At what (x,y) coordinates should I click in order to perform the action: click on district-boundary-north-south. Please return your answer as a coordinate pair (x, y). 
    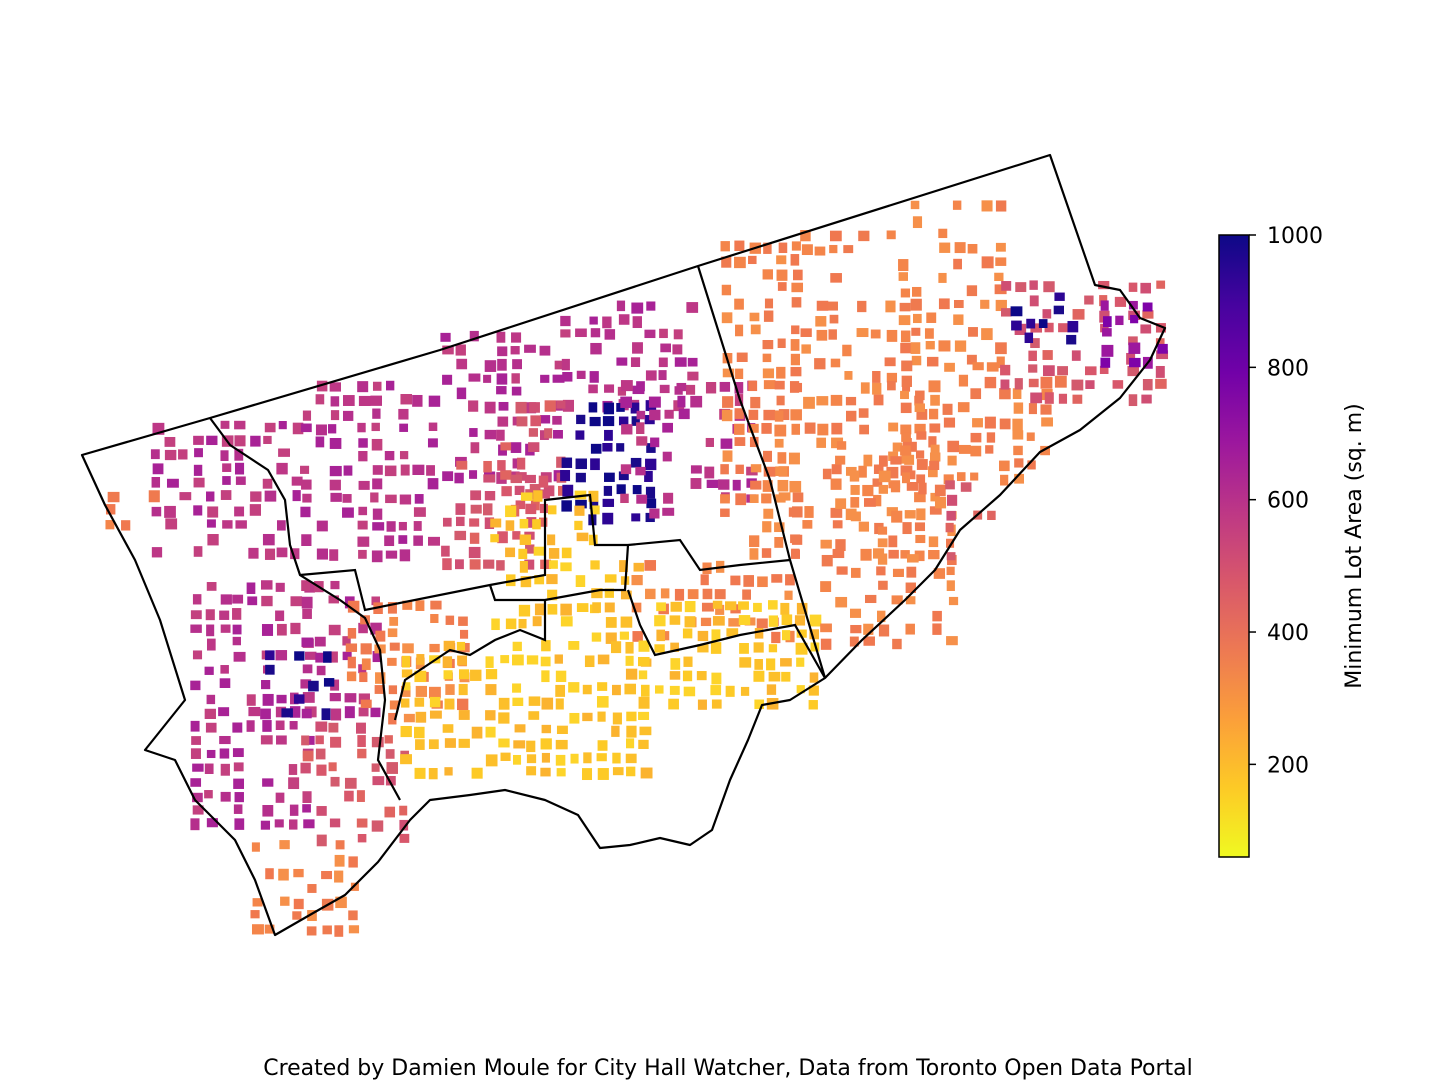
    Looking at the image, I should click on (545, 552).